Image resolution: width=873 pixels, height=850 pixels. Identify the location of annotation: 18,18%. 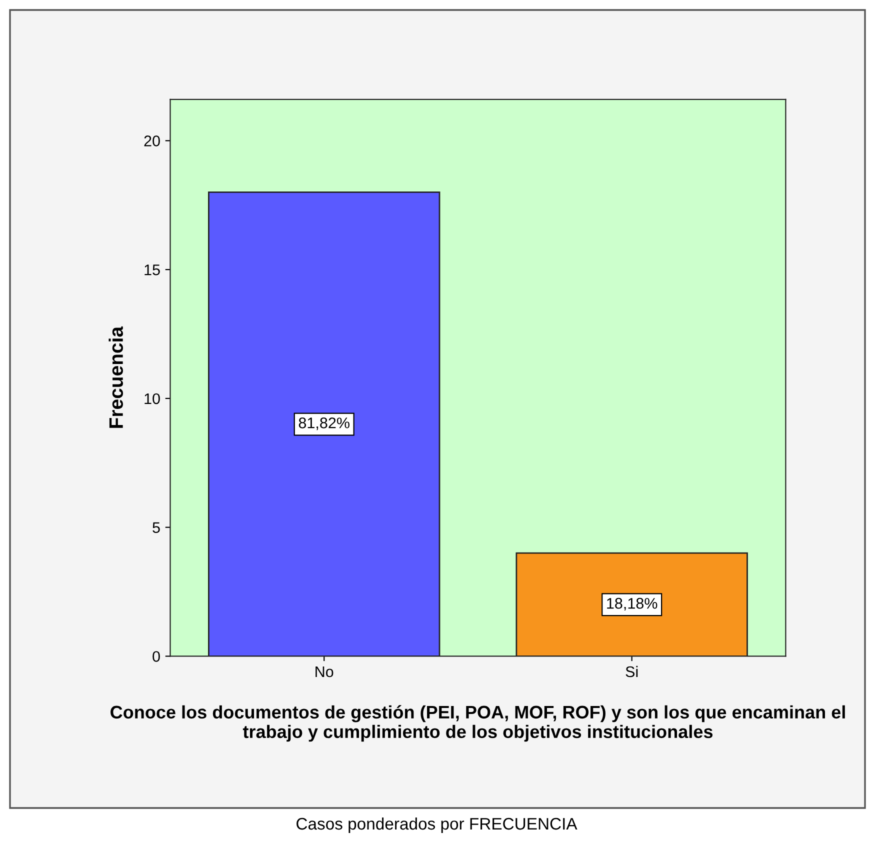
(632, 604).